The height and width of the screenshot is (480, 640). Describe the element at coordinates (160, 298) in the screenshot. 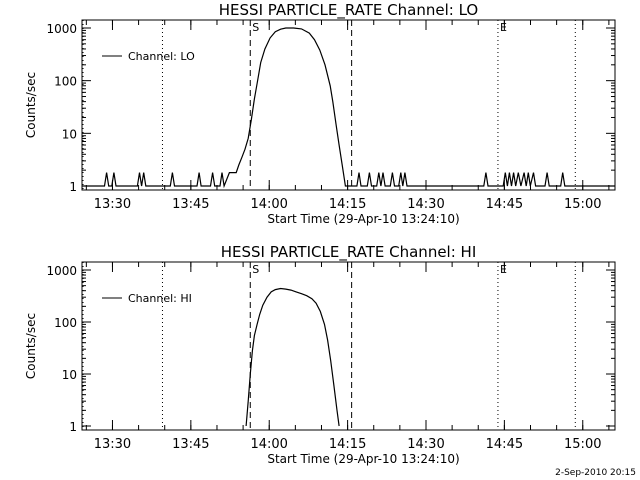

I see `legend-entry: Channel: HI` at that location.